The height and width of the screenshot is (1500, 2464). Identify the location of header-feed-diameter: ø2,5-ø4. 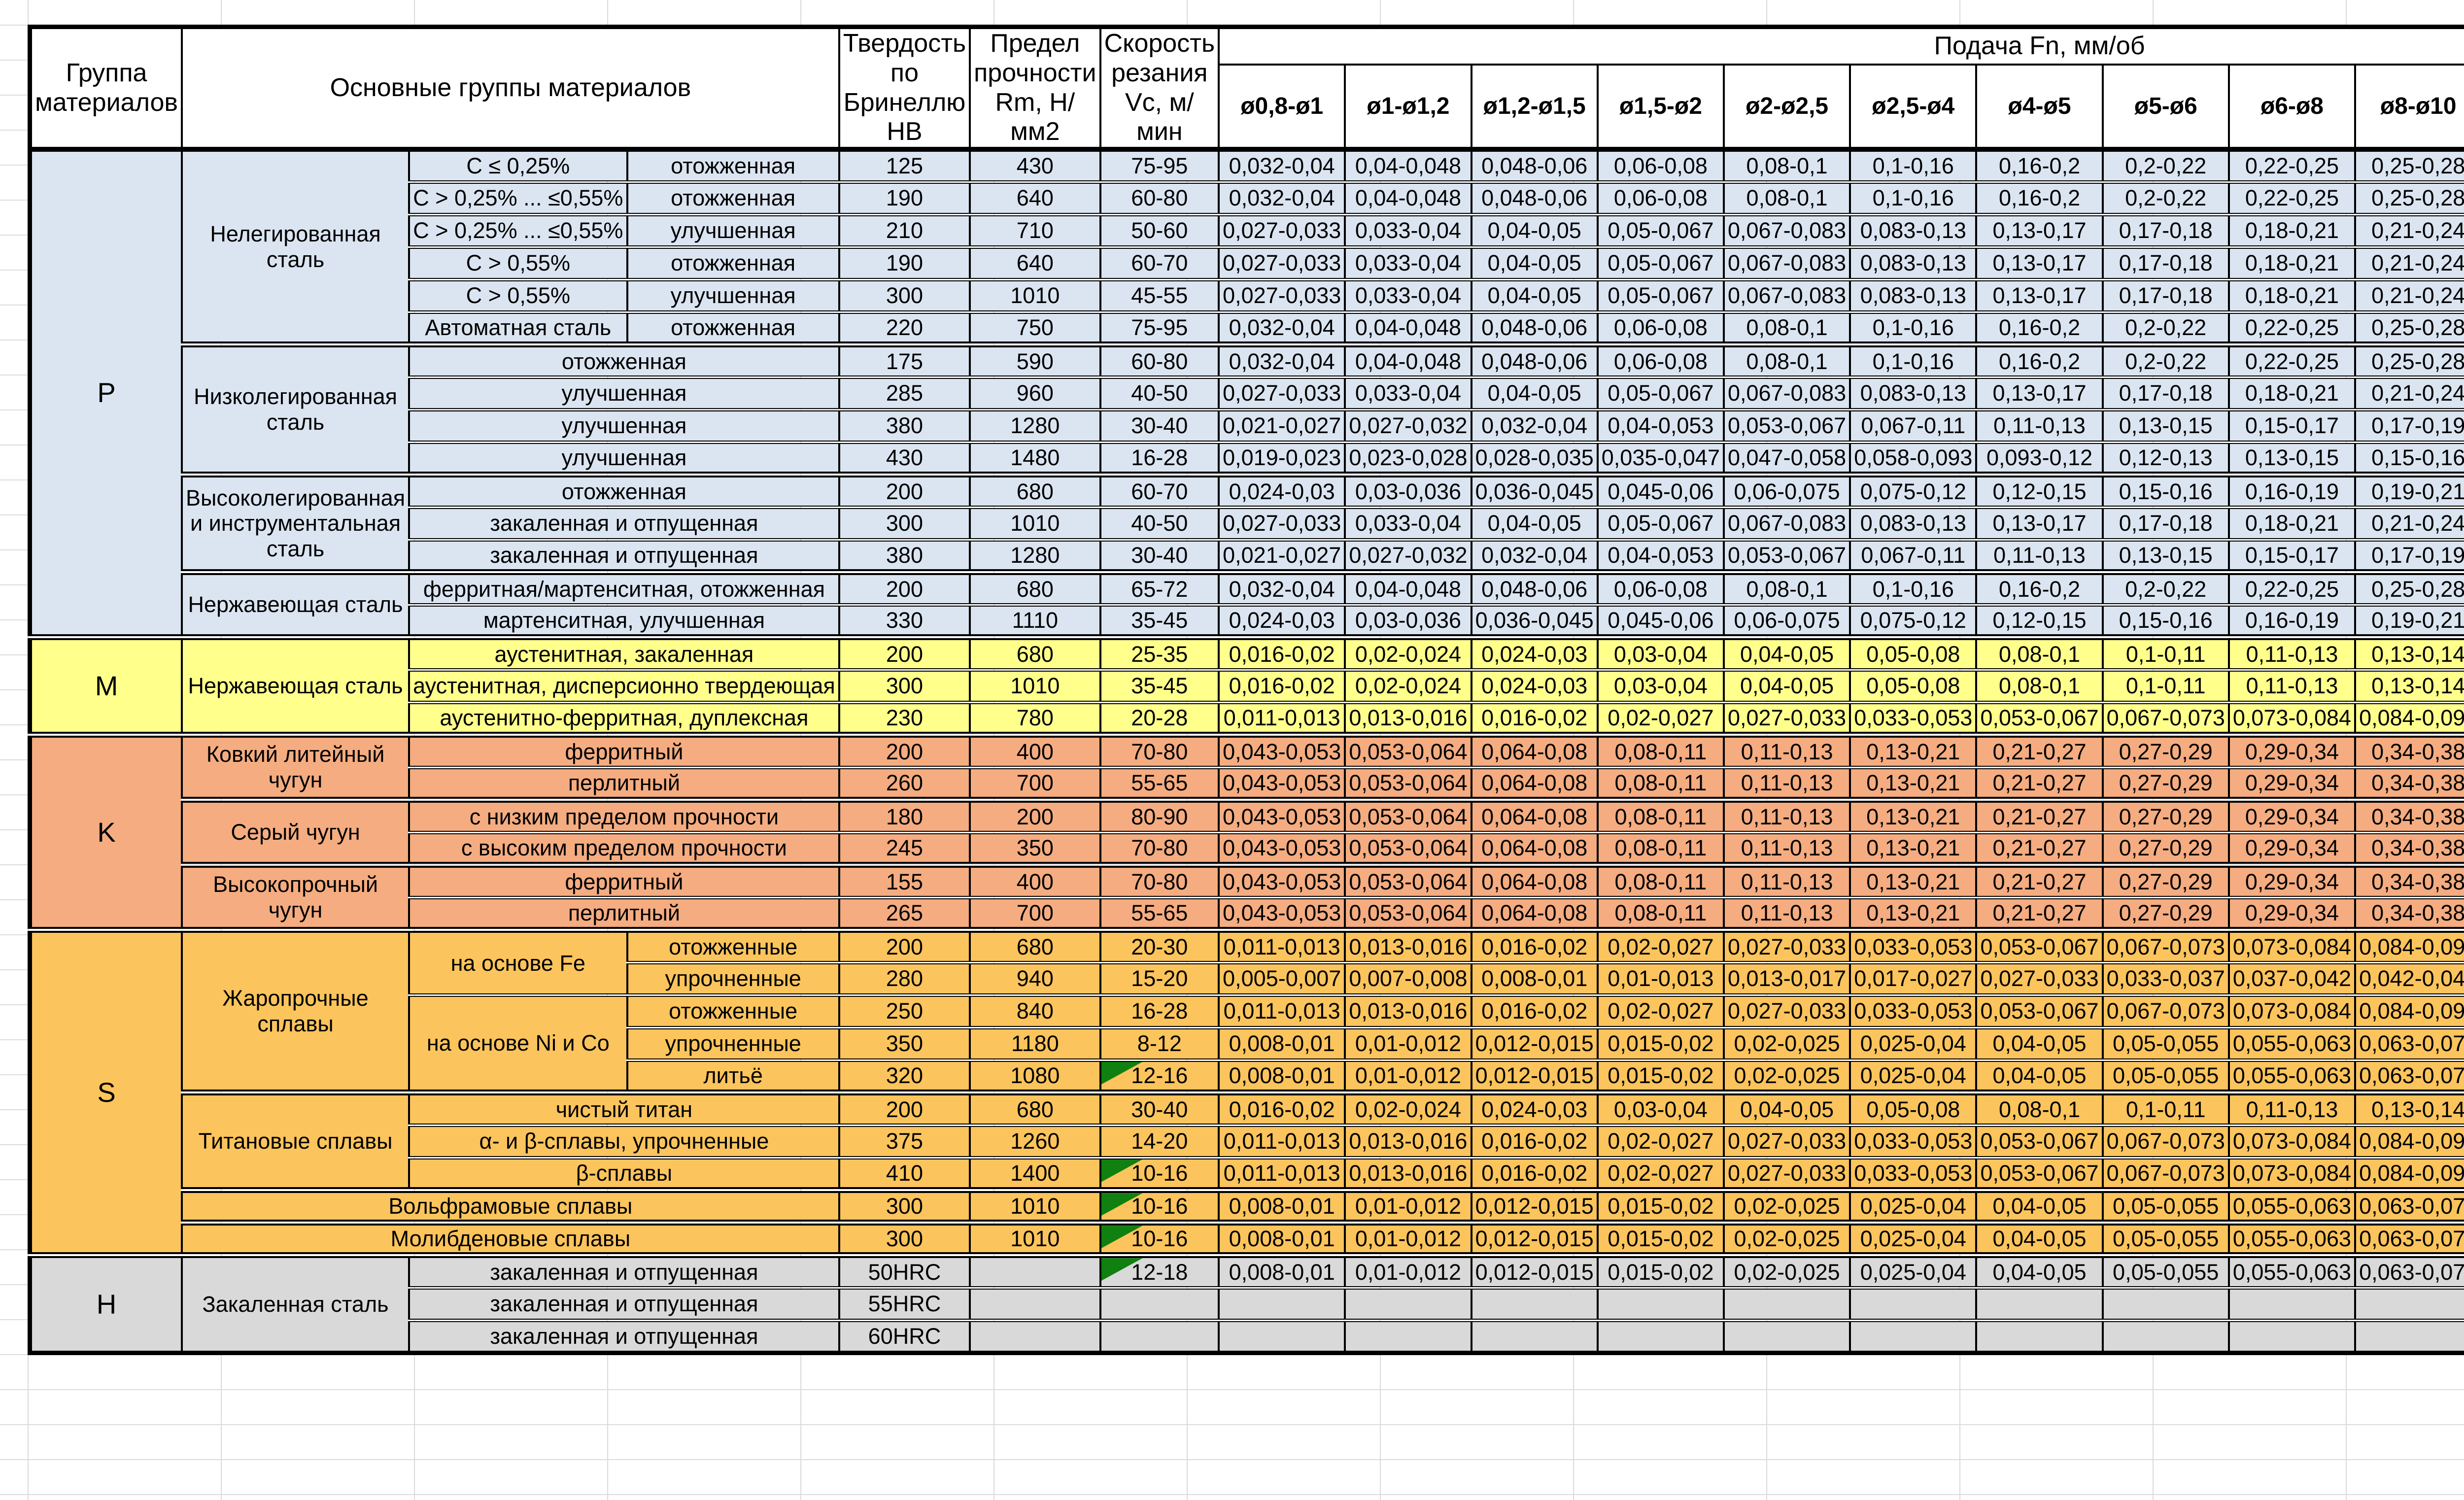
(1913, 107).